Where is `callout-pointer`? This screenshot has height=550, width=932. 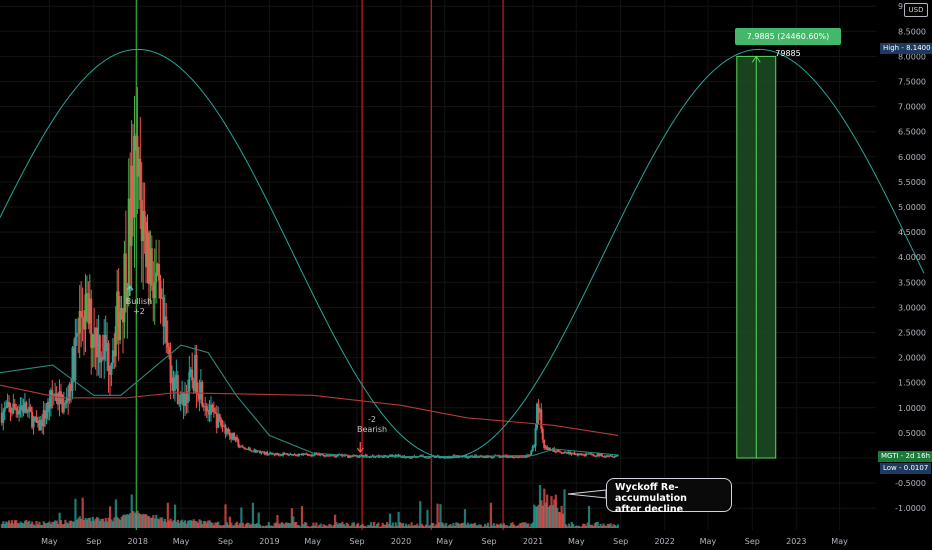
callout-pointer is located at coordinates (587, 494).